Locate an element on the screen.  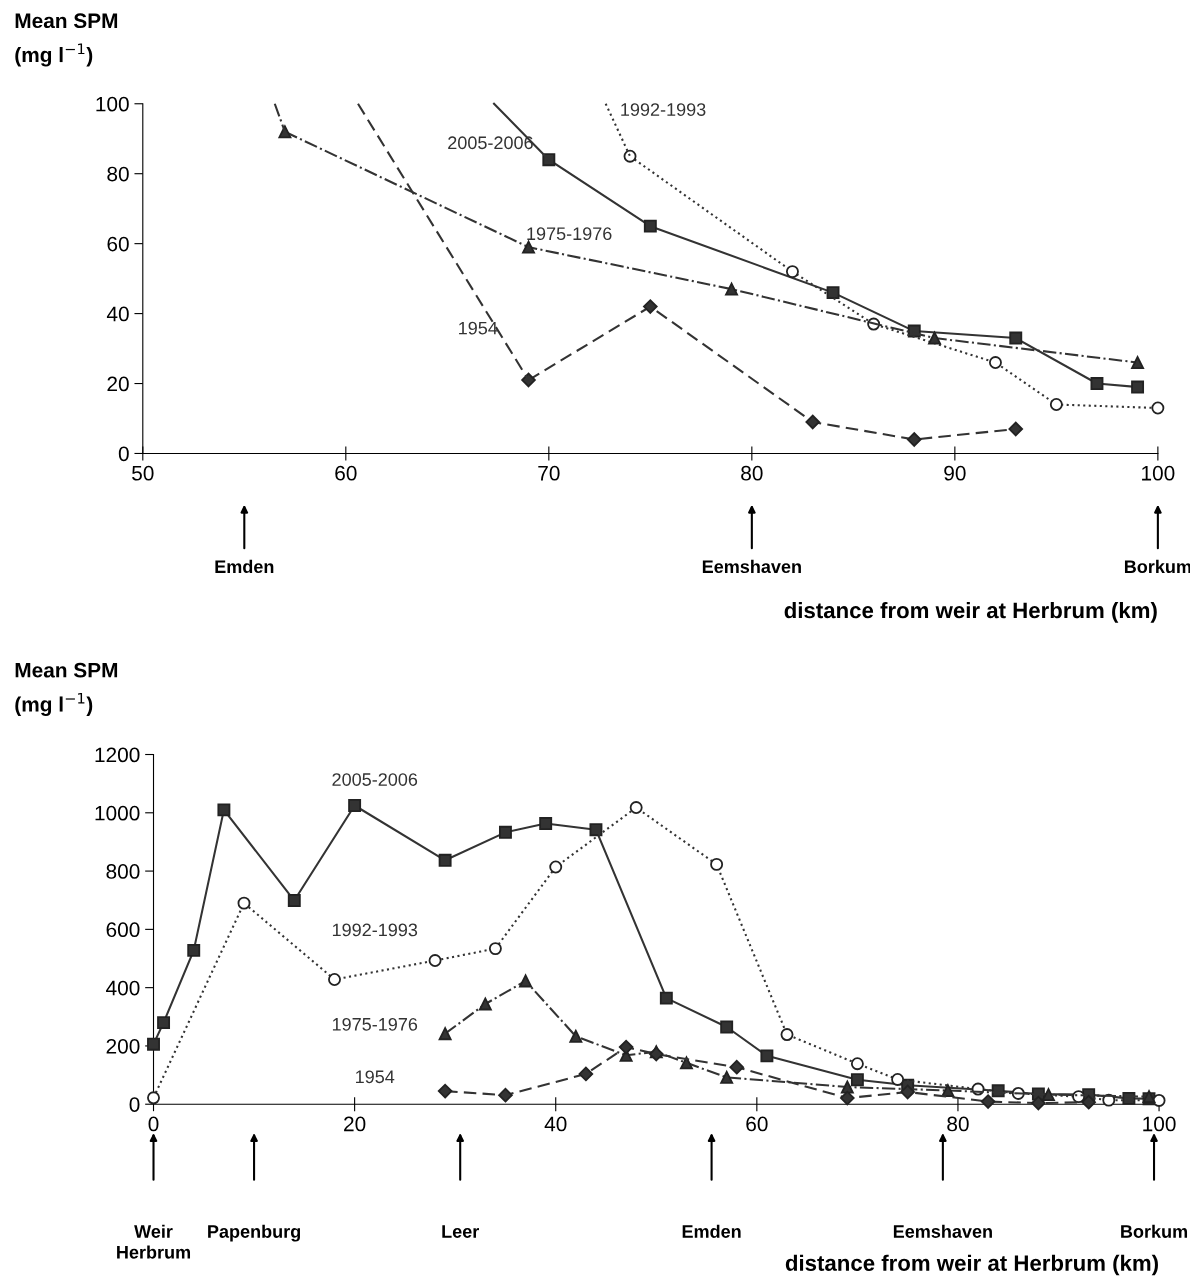
x-tick-label: 90 is located at coordinates (955, 473).